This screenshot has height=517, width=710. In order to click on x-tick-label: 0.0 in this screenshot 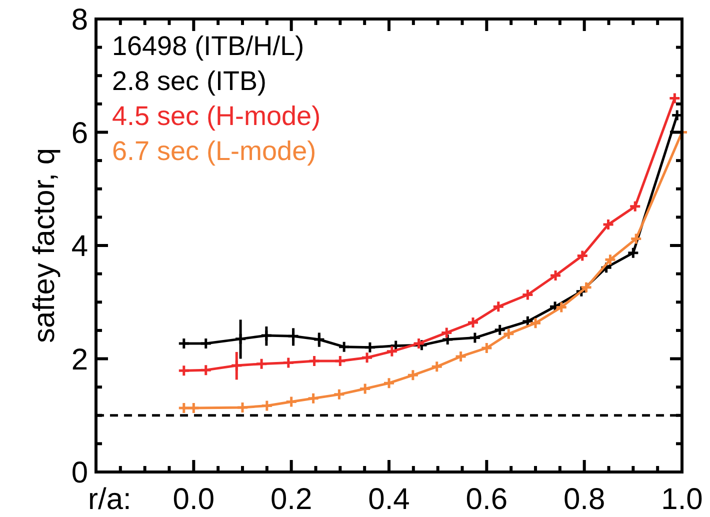, I will do `click(193, 499)`.